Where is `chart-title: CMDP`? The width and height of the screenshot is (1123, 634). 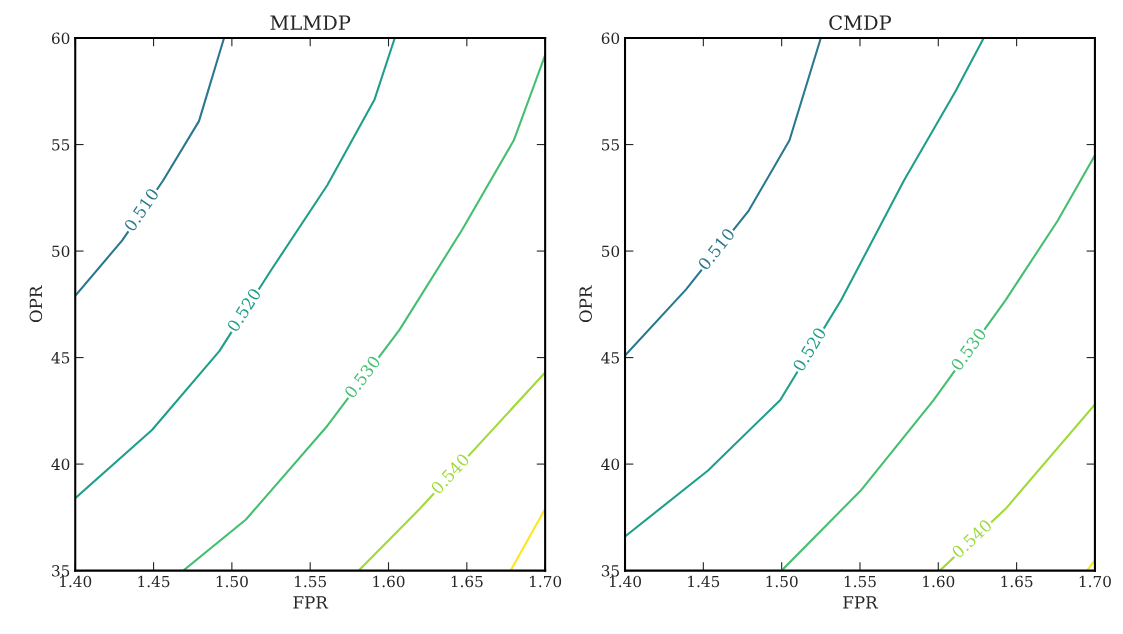
chart-title: CMDP is located at coordinates (860, 22).